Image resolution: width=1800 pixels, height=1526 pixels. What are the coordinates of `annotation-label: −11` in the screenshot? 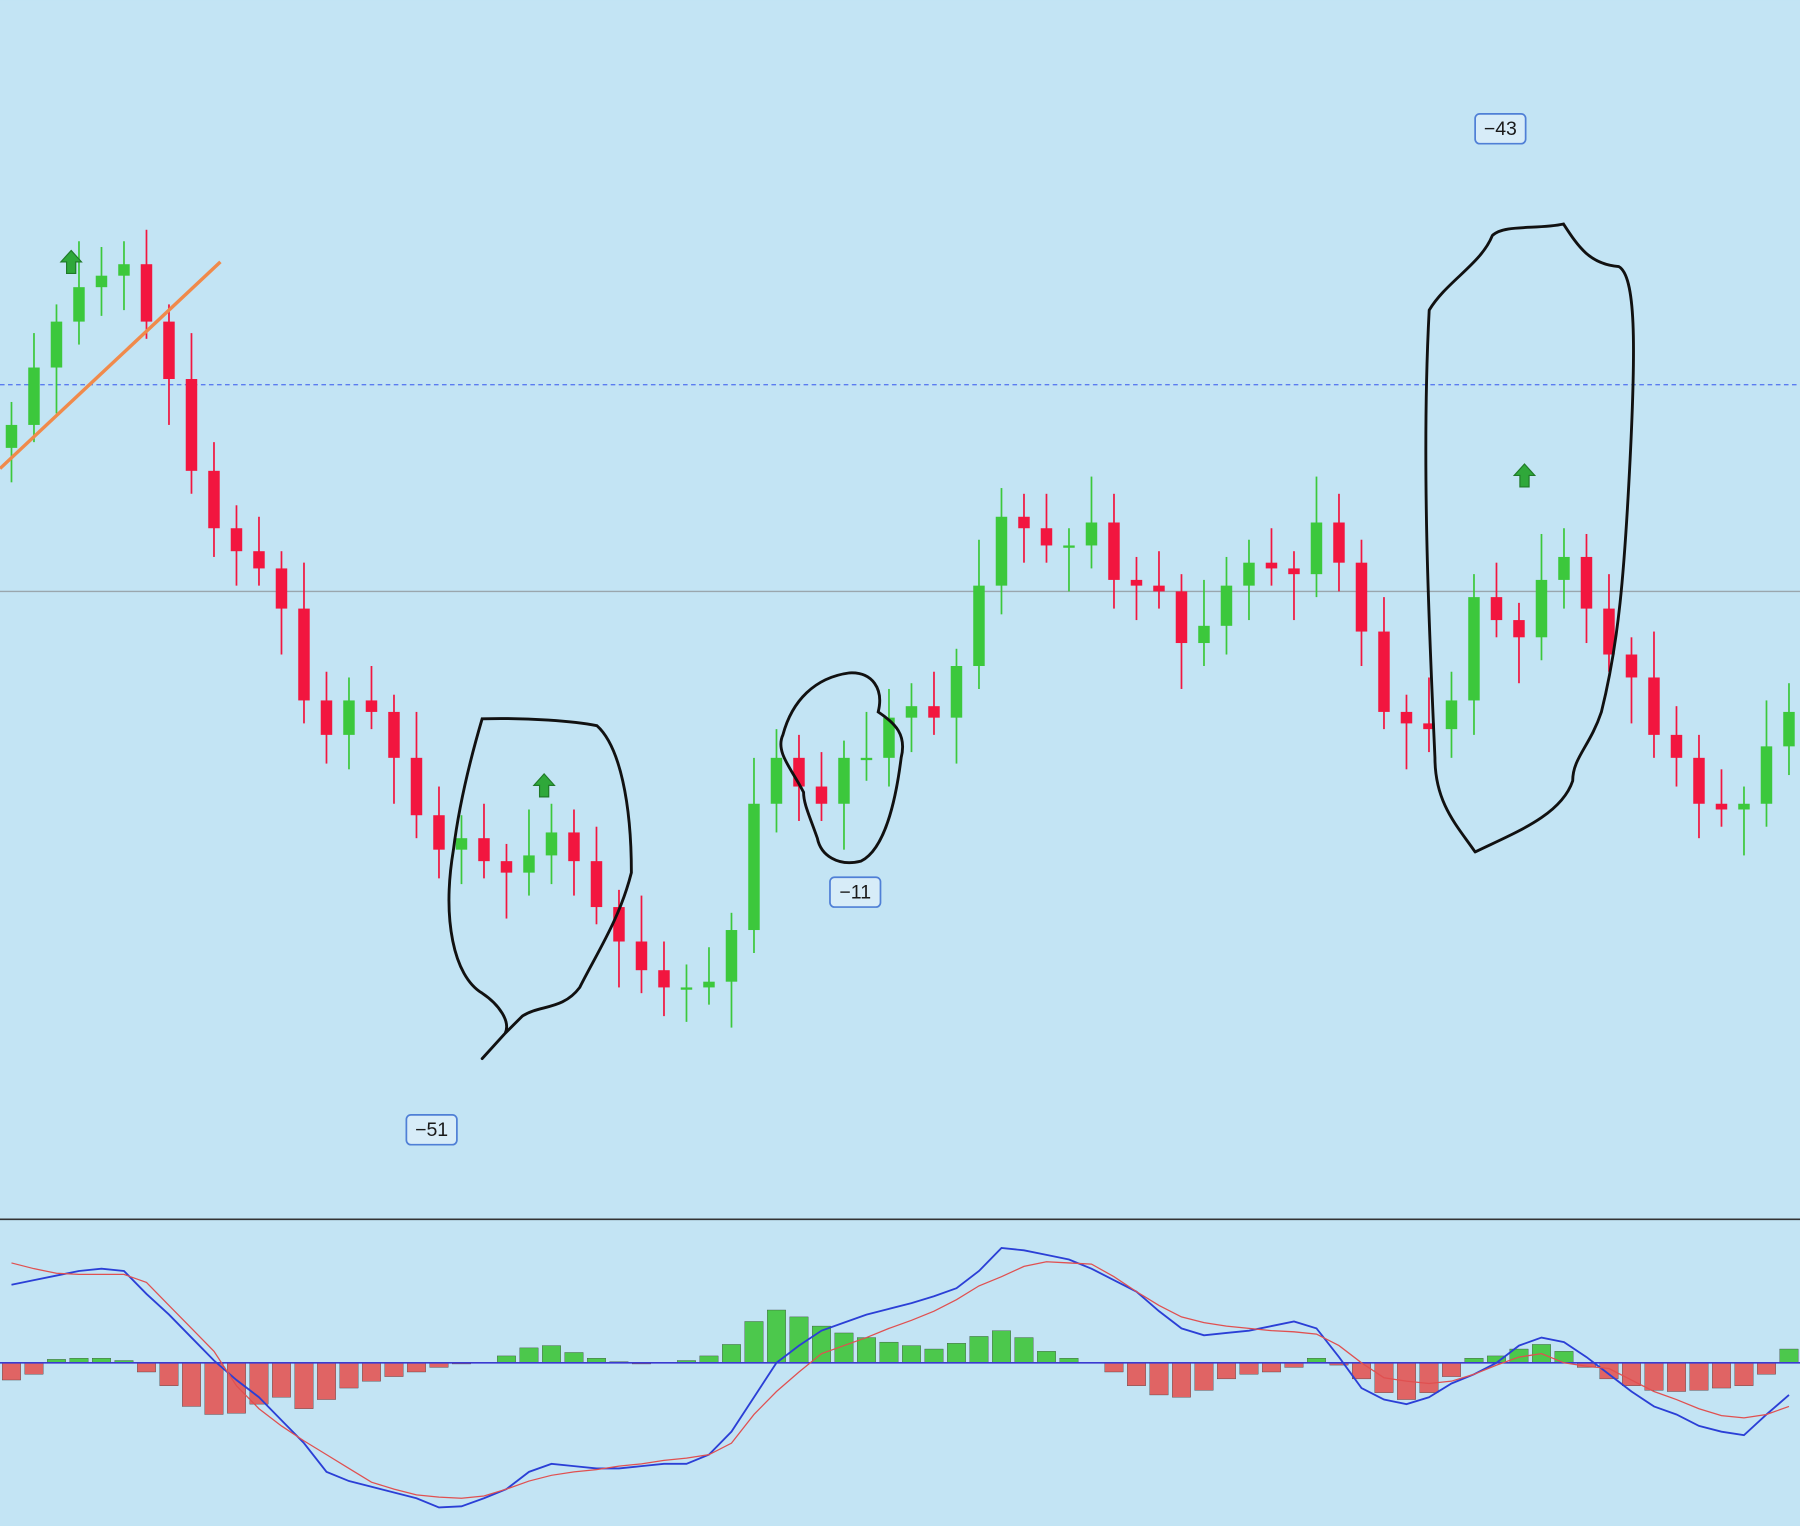 It's located at (855, 892).